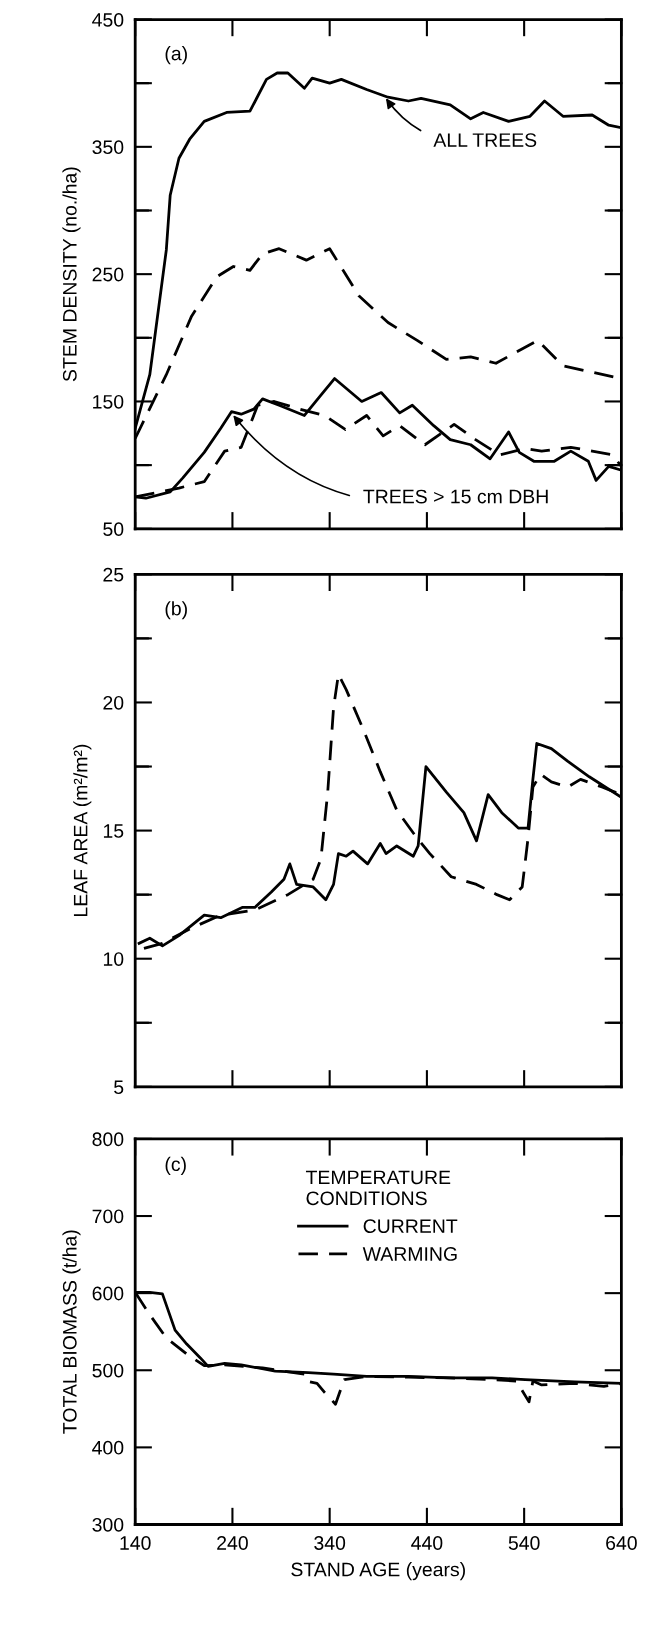 The height and width of the screenshot is (1627, 666). Describe the element at coordinates (113, 831) in the screenshot. I see `y-tick-label: 15` at that location.